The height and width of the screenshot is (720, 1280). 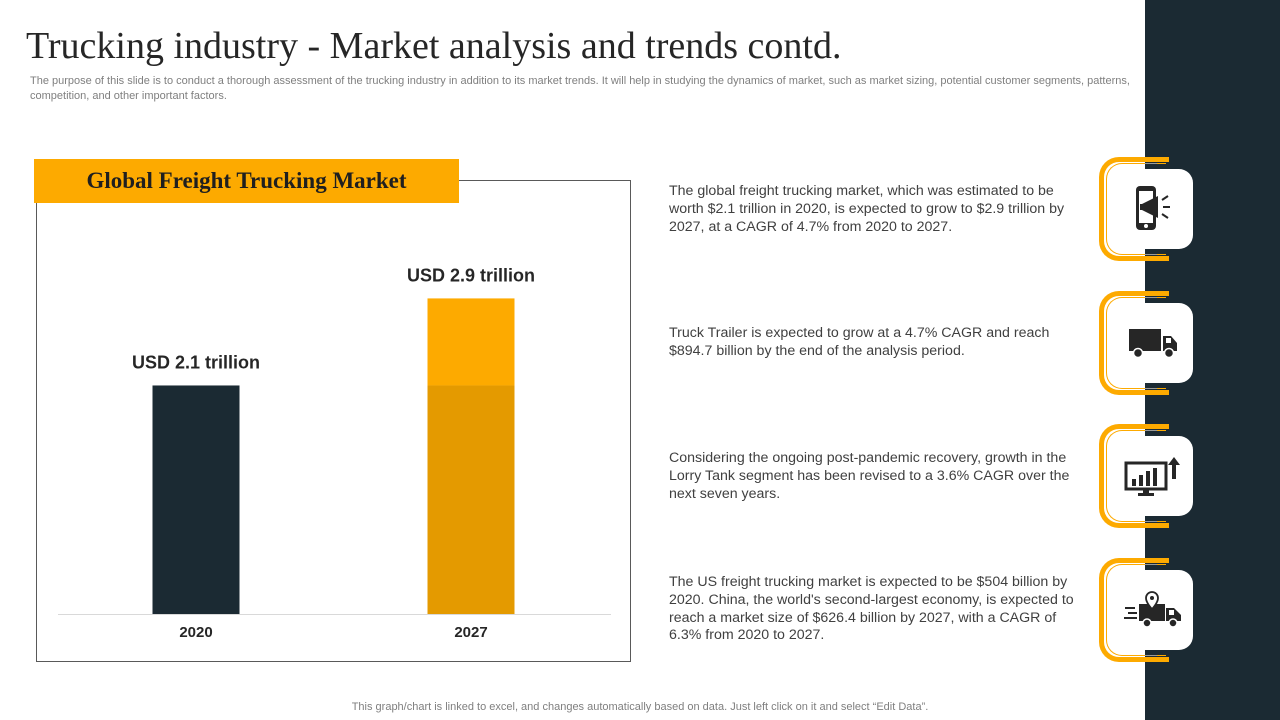 I want to click on growth-chart-icon, so click(x=1152, y=476).